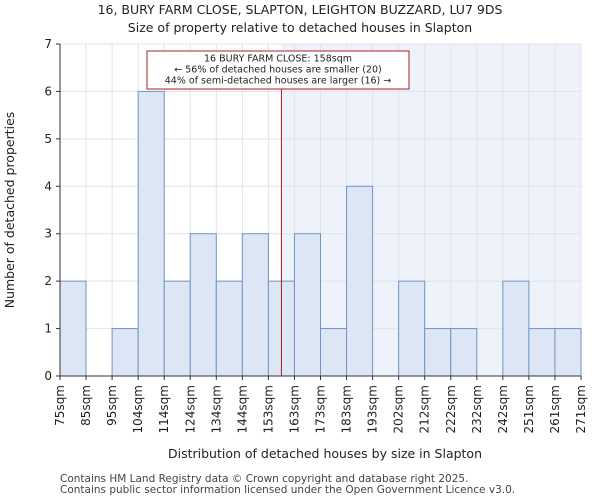 The height and width of the screenshot is (500, 600). What do you see at coordinates (373, 409) in the screenshot?
I see `x-tick-label: 193sqm` at bounding box center [373, 409].